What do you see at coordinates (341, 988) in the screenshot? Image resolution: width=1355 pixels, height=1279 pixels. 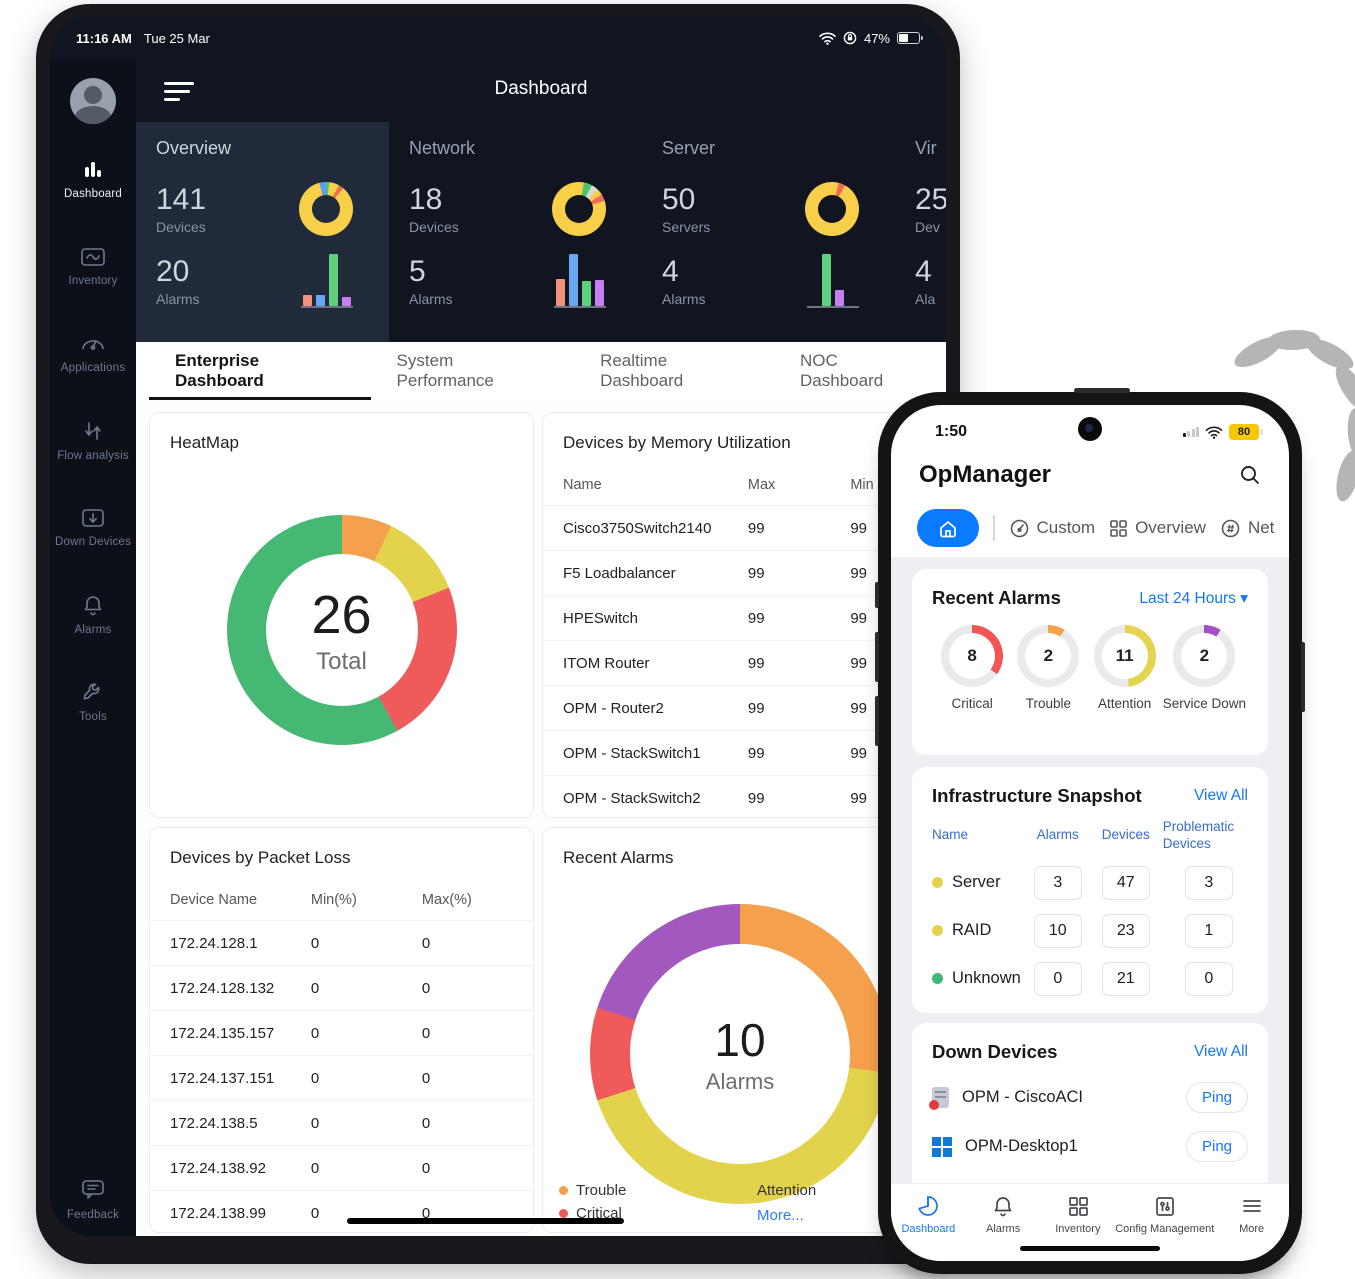 I see `table-row: 172.24.128.132 0 0` at bounding box center [341, 988].